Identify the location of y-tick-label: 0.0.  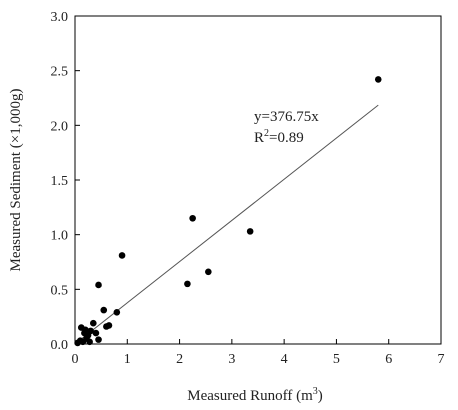
(60, 345).